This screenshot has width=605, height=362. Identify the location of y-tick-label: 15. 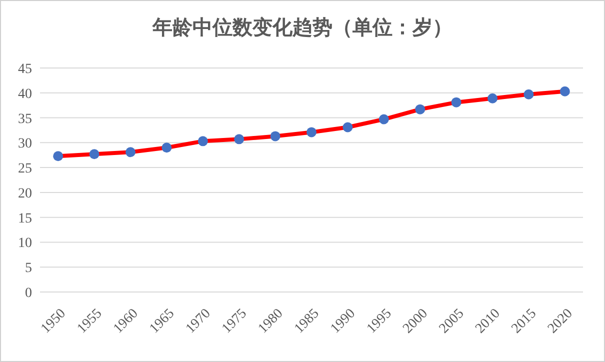
(25, 218).